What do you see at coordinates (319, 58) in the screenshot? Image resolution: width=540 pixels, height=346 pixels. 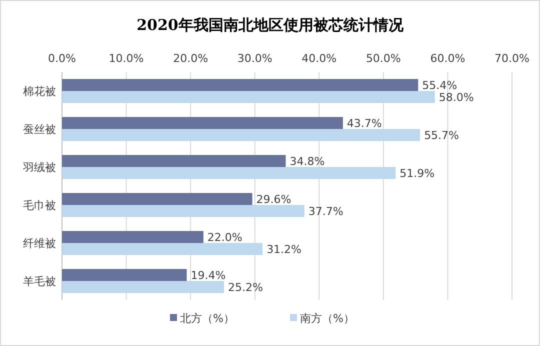 I see `x-tick-label: 40.0%` at bounding box center [319, 58].